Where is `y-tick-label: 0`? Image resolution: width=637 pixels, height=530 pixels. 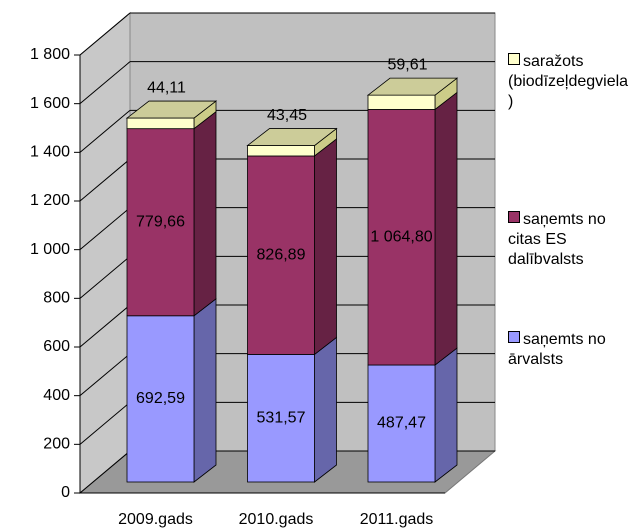 y-tick-label: 0 is located at coordinates (65, 492).